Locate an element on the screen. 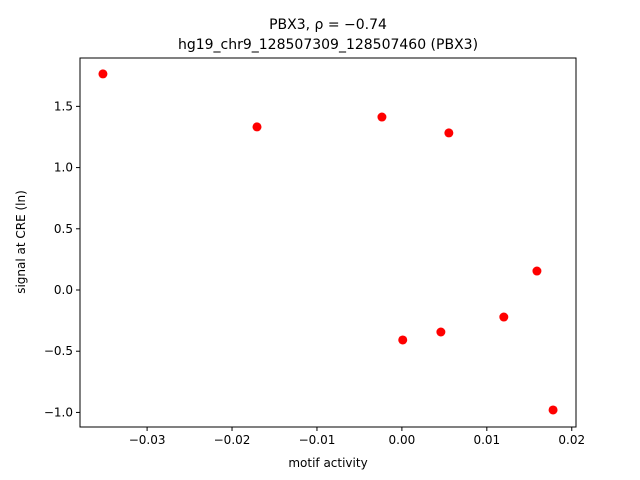  chart-title: PBX3, ρ = −0.74 is located at coordinates (328, 25).